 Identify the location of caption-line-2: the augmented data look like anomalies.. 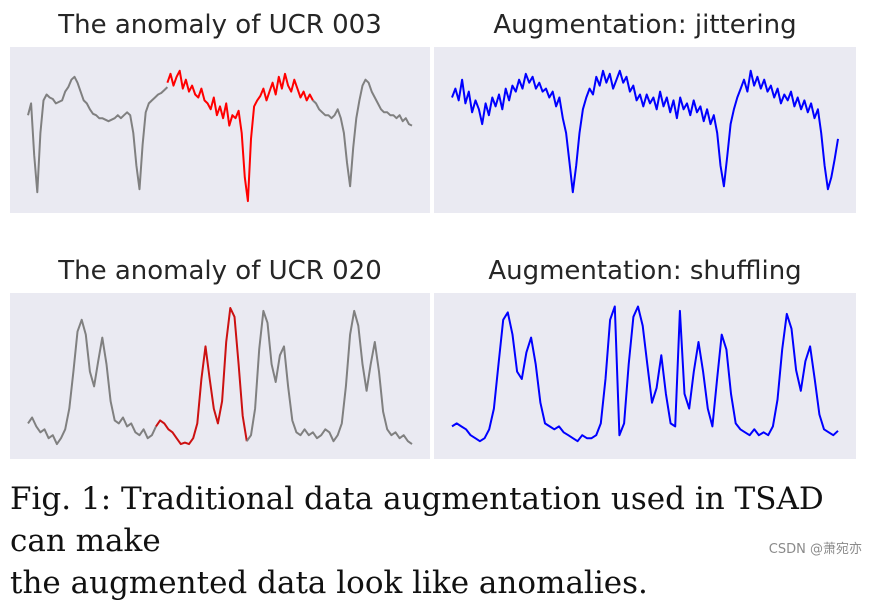
(329, 583).